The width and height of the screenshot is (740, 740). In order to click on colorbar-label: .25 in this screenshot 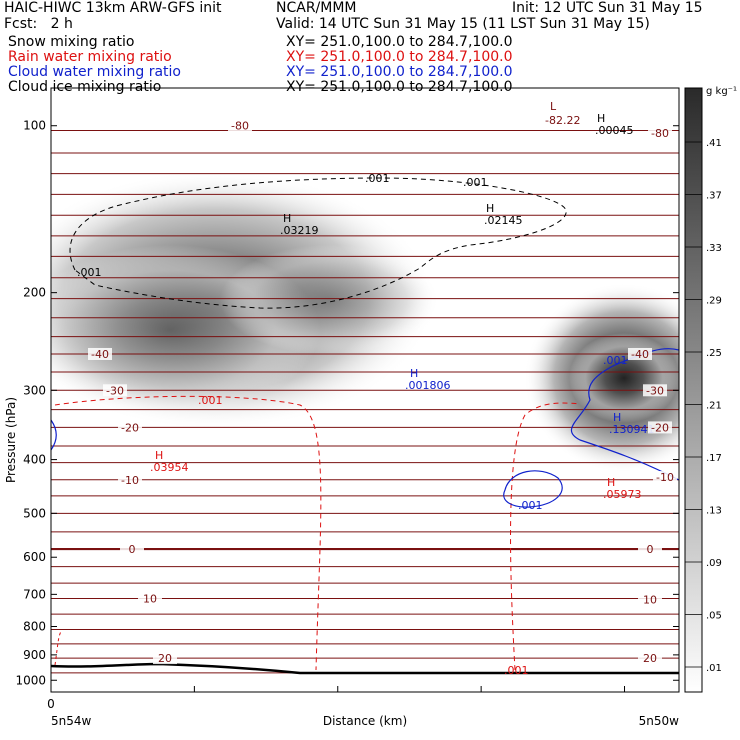, I will do `click(714, 353)`.